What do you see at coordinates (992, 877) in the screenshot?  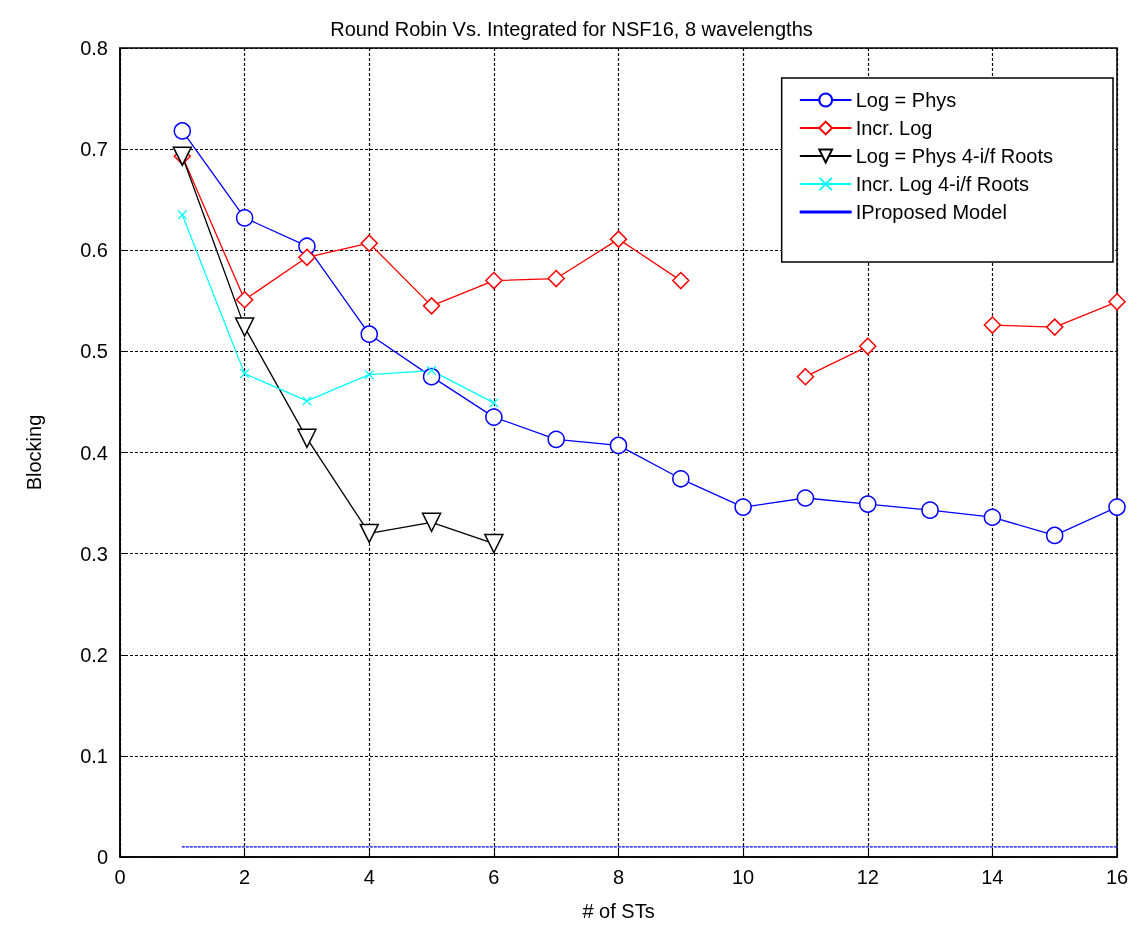 I see `x-tick-label: 14` at bounding box center [992, 877].